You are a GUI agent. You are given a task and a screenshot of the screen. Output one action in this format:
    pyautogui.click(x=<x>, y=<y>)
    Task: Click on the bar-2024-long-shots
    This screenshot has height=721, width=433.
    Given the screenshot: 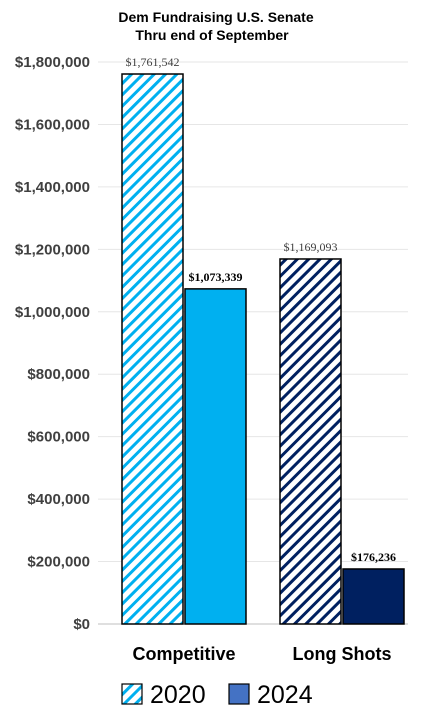 What is the action you would take?
    pyautogui.click(x=373, y=596)
    